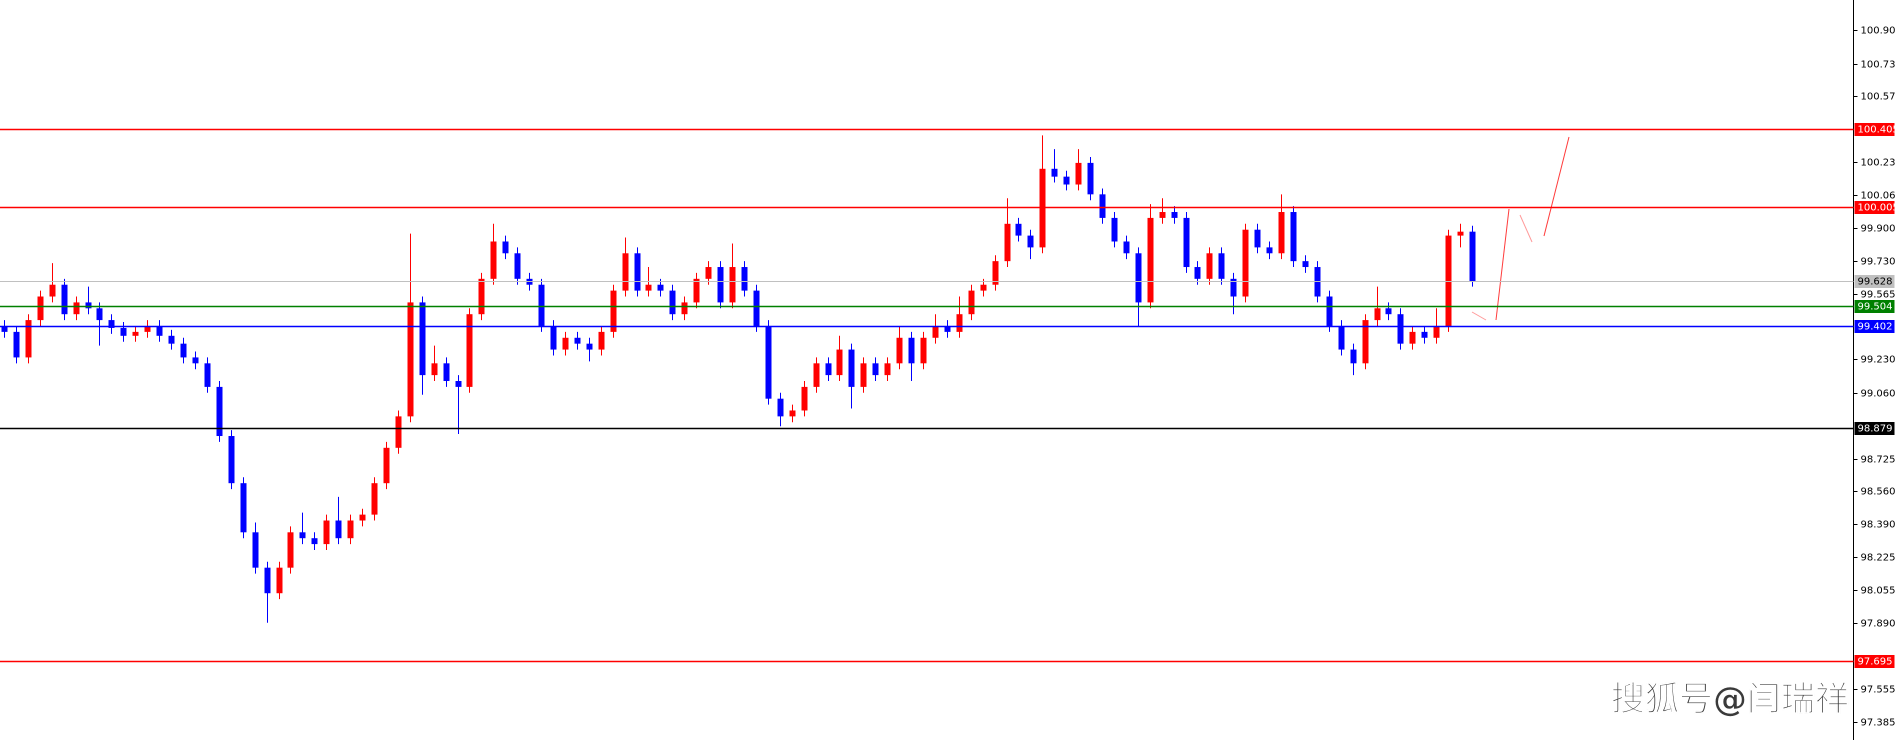 The width and height of the screenshot is (1895, 740). What do you see at coordinates (1878, 360) in the screenshot?
I see `y-tick-label: 99.230` at bounding box center [1878, 360].